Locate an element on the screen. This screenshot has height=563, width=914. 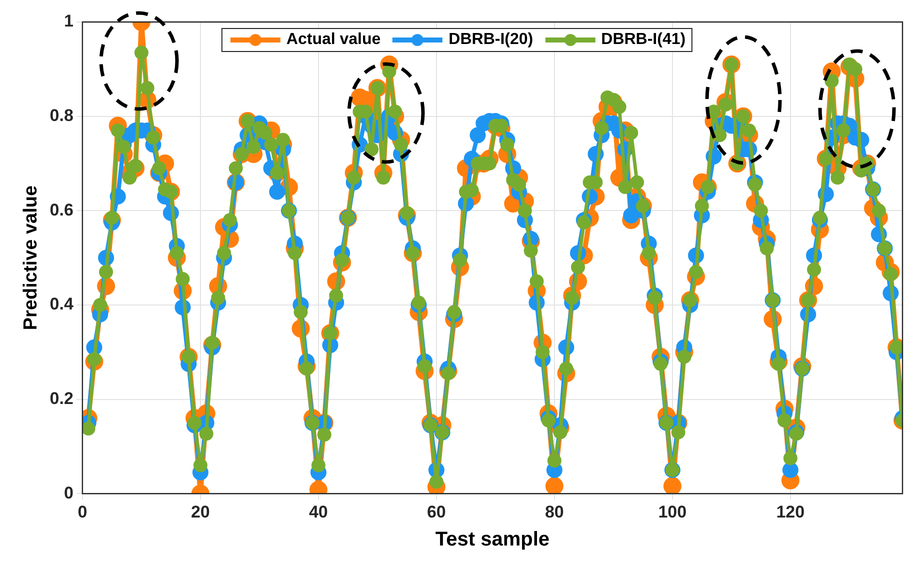
x-axis-title: Test sample is located at coordinates (492, 539).